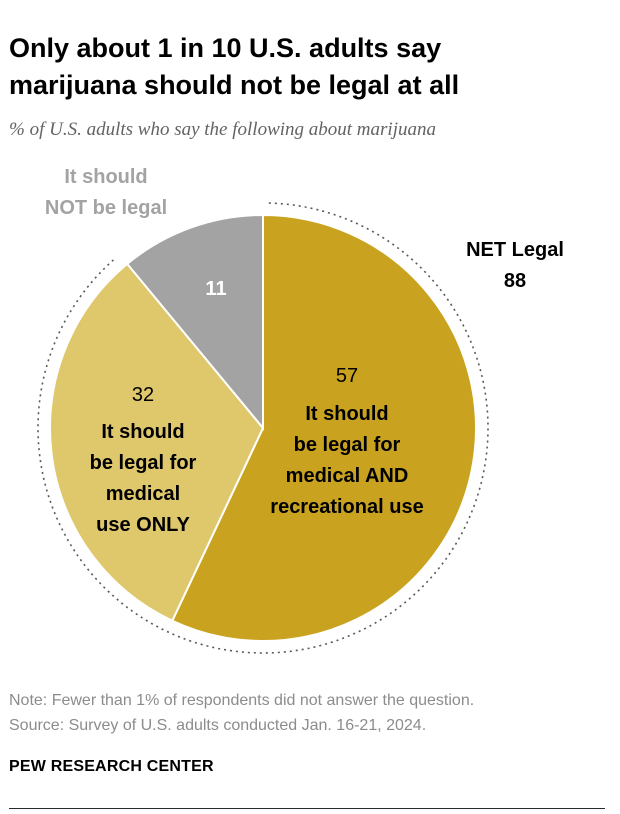 The width and height of the screenshot is (620, 814). Describe the element at coordinates (234, 85) in the screenshot. I see `chart-title-line-2: marijuana should not be legal at all` at that location.